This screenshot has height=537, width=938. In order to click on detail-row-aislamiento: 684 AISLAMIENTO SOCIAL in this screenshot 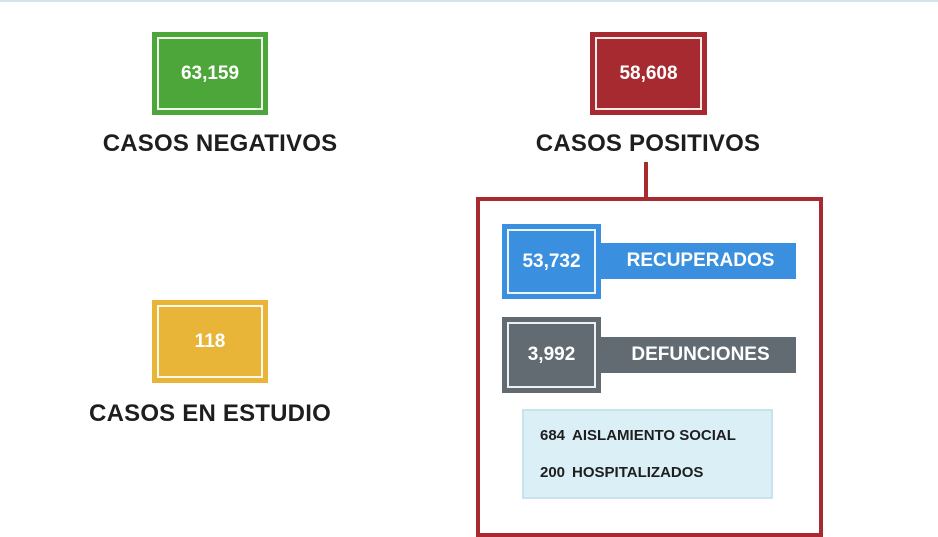, I will do `click(655, 436)`.